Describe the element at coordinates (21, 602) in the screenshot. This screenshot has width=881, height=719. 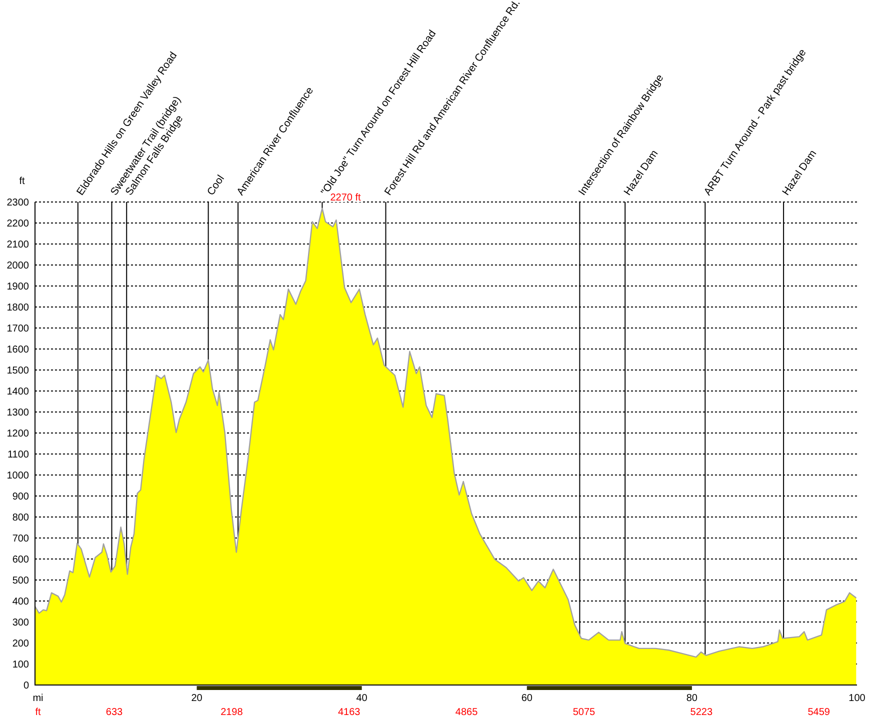
I see `y-tick-label: 400` at that location.